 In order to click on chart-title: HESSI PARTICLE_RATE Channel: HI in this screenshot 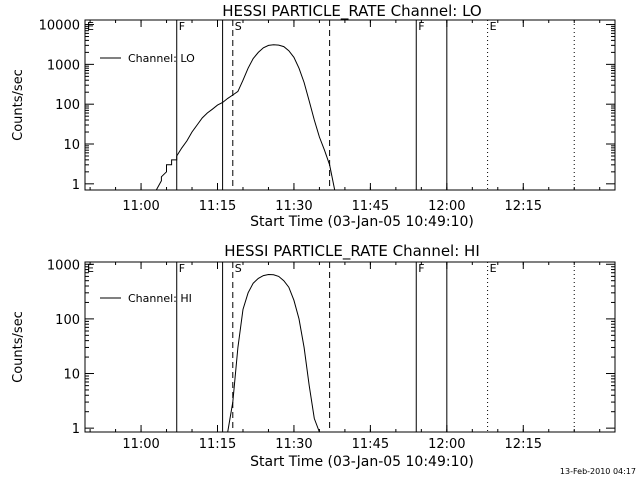, I will do `click(352, 251)`.